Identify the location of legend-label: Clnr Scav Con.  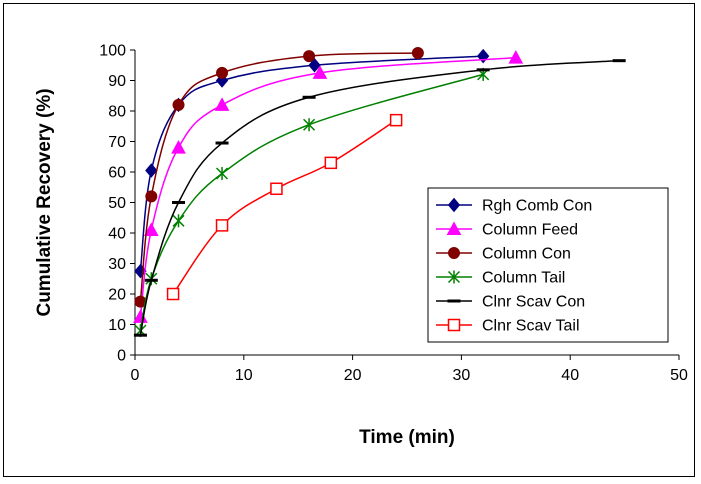
(533, 302).